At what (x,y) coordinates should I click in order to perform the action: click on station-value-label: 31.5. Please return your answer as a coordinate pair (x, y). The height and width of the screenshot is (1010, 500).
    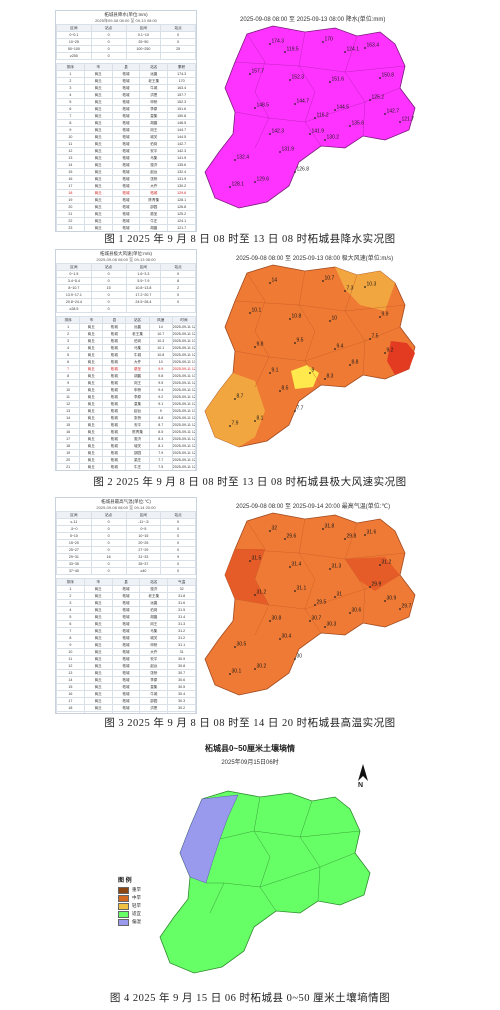
    Looking at the image, I should click on (257, 559).